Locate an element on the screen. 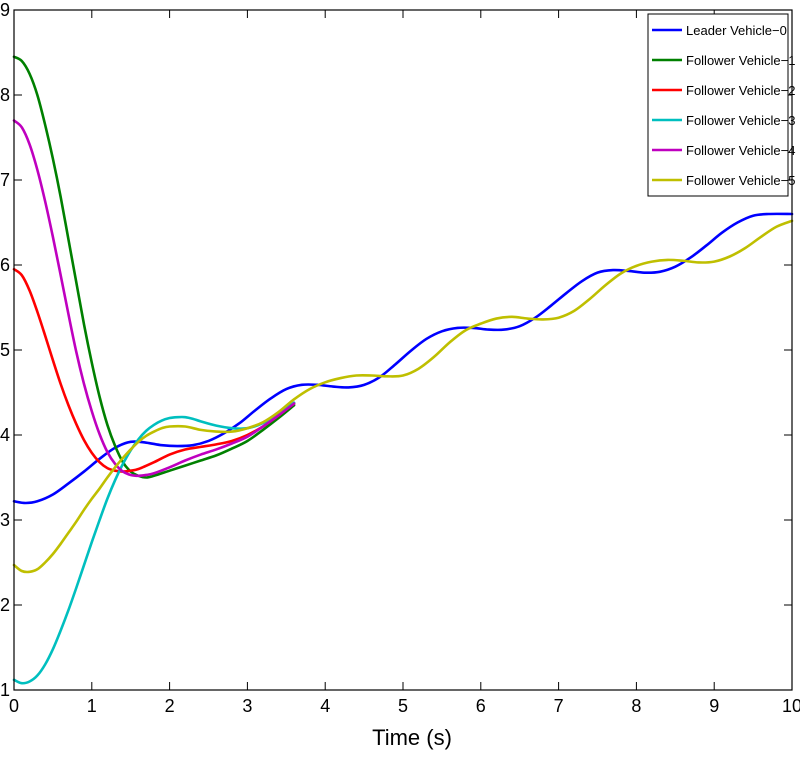 The image size is (800, 759). x-tick-label: 5 is located at coordinates (403, 706).